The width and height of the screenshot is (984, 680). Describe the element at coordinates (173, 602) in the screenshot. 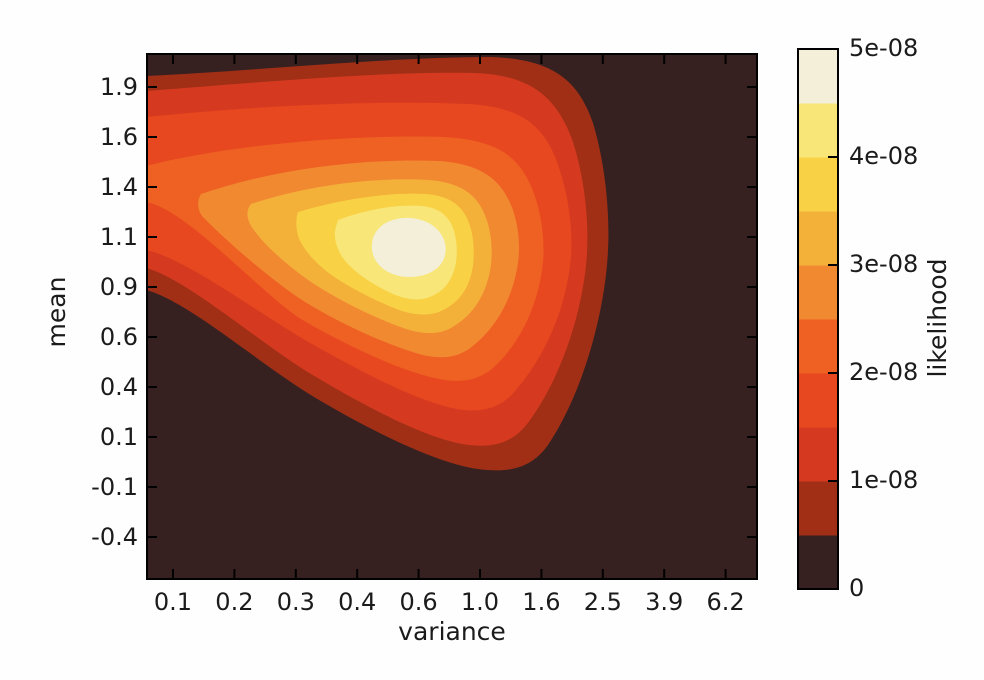

I see `x-tick-label: 0.1` at that location.